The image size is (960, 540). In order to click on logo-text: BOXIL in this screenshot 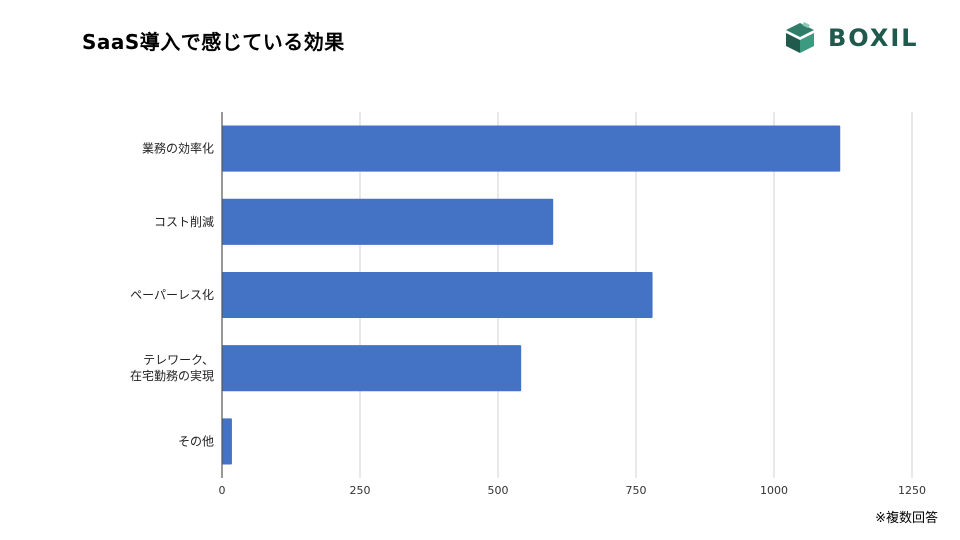, I will do `click(873, 38)`.